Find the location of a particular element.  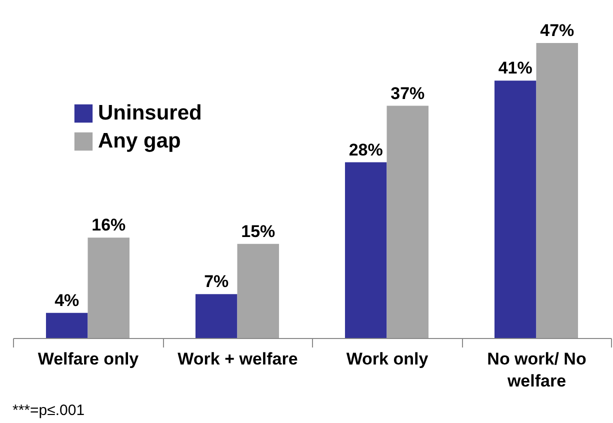

x-tick-label: Welfare only is located at coordinates (89, 359).